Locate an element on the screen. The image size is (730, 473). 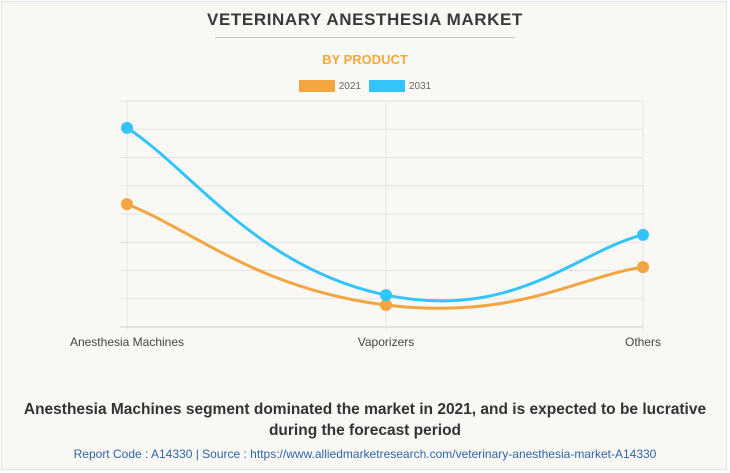
chart-subtitle: BY PRODUCT is located at coordinates (365, 59).